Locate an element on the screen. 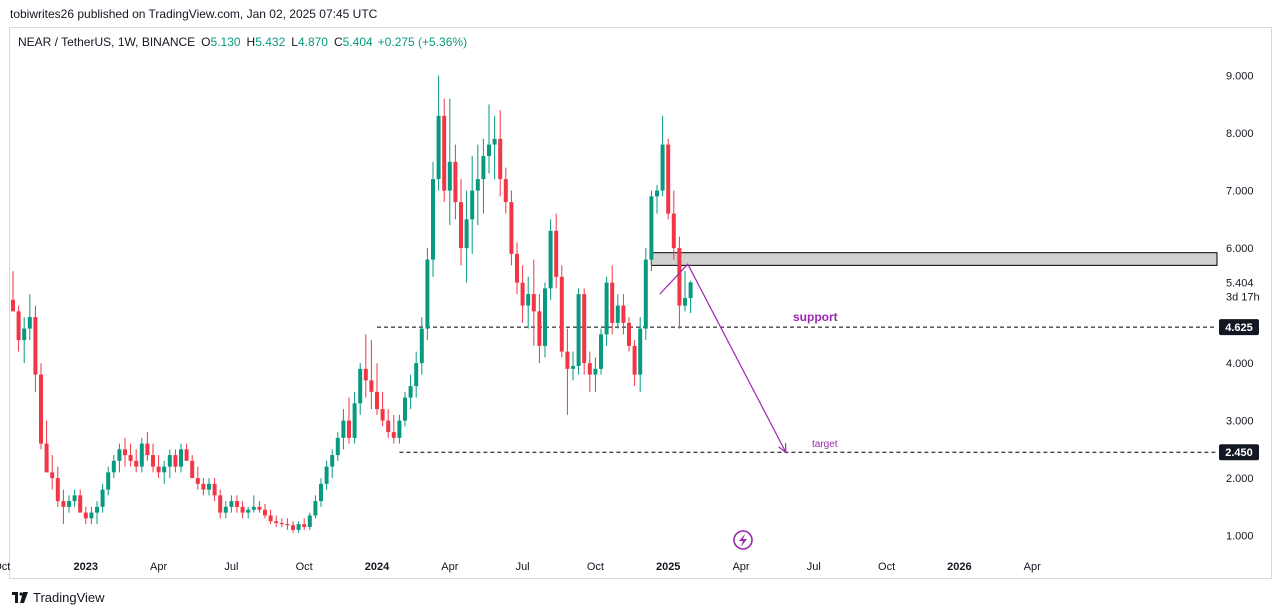 This screenshot has height=615, width=1281. support-price-tag-label: 4.625 is located at coordinates (1239, 328).